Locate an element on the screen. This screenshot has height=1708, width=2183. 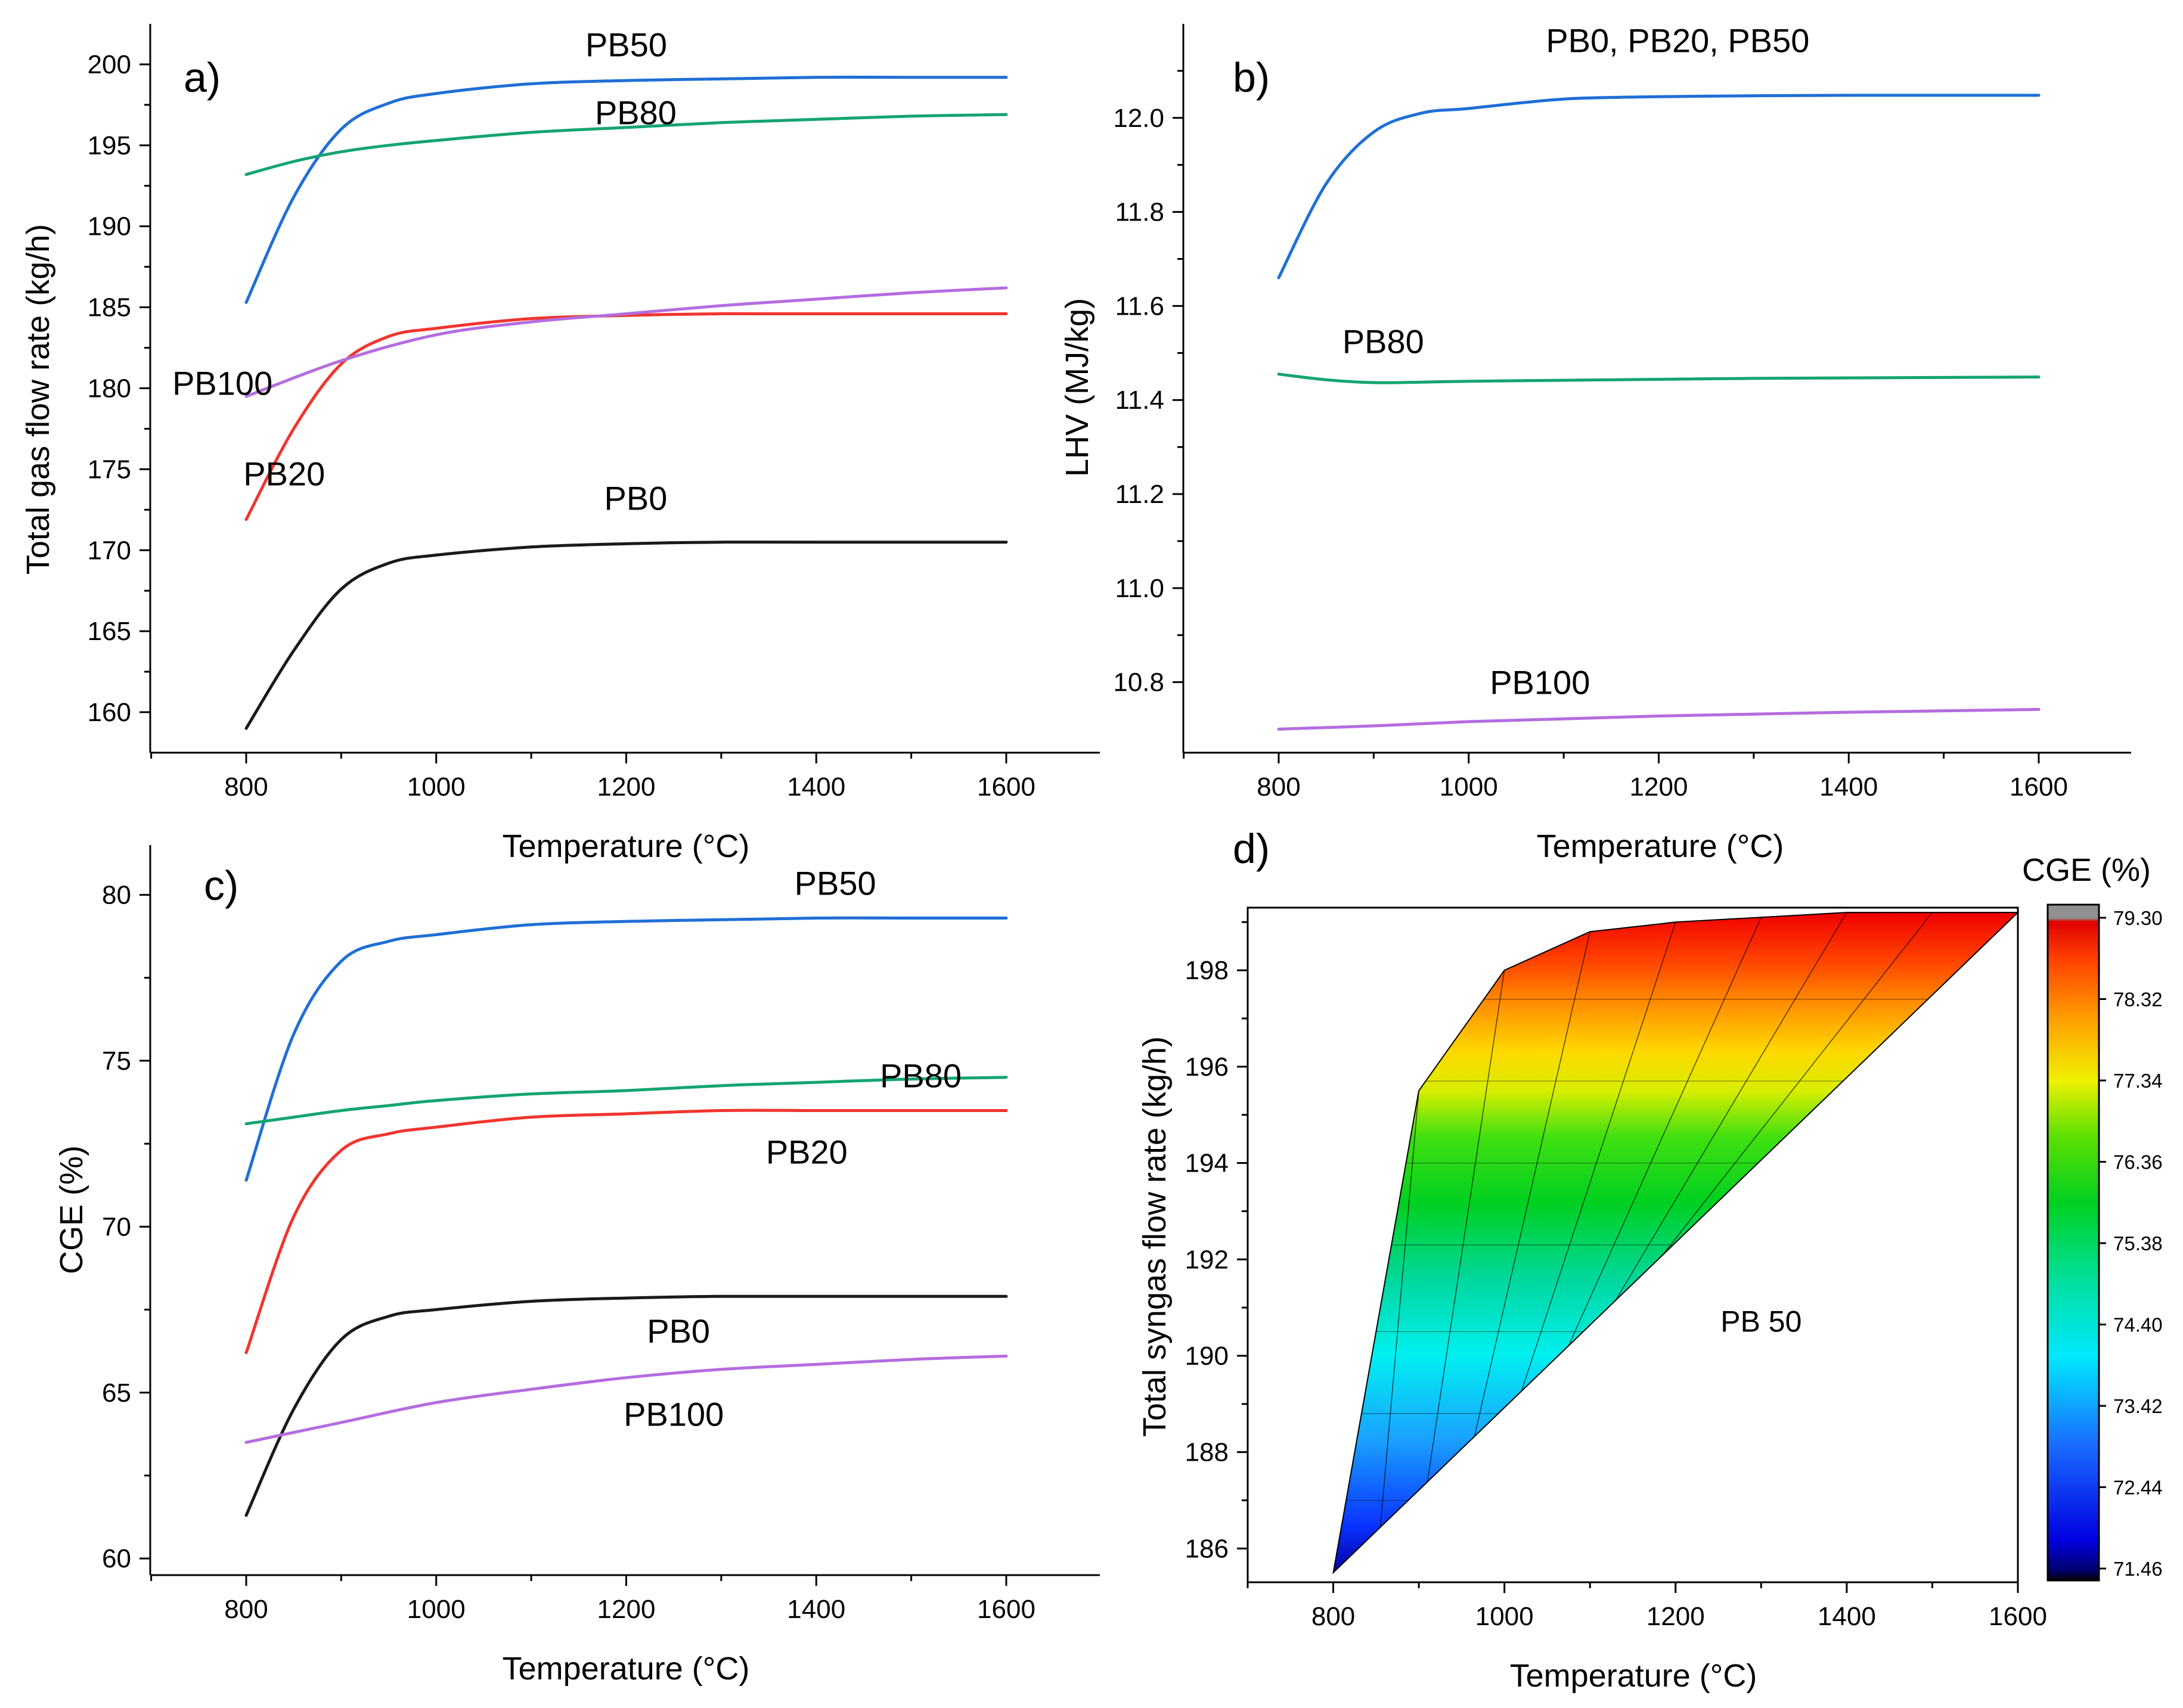
panel-d-y-axis-label: Total syngas flow rate (kg/h) is located at coordinates (1155, 1236).